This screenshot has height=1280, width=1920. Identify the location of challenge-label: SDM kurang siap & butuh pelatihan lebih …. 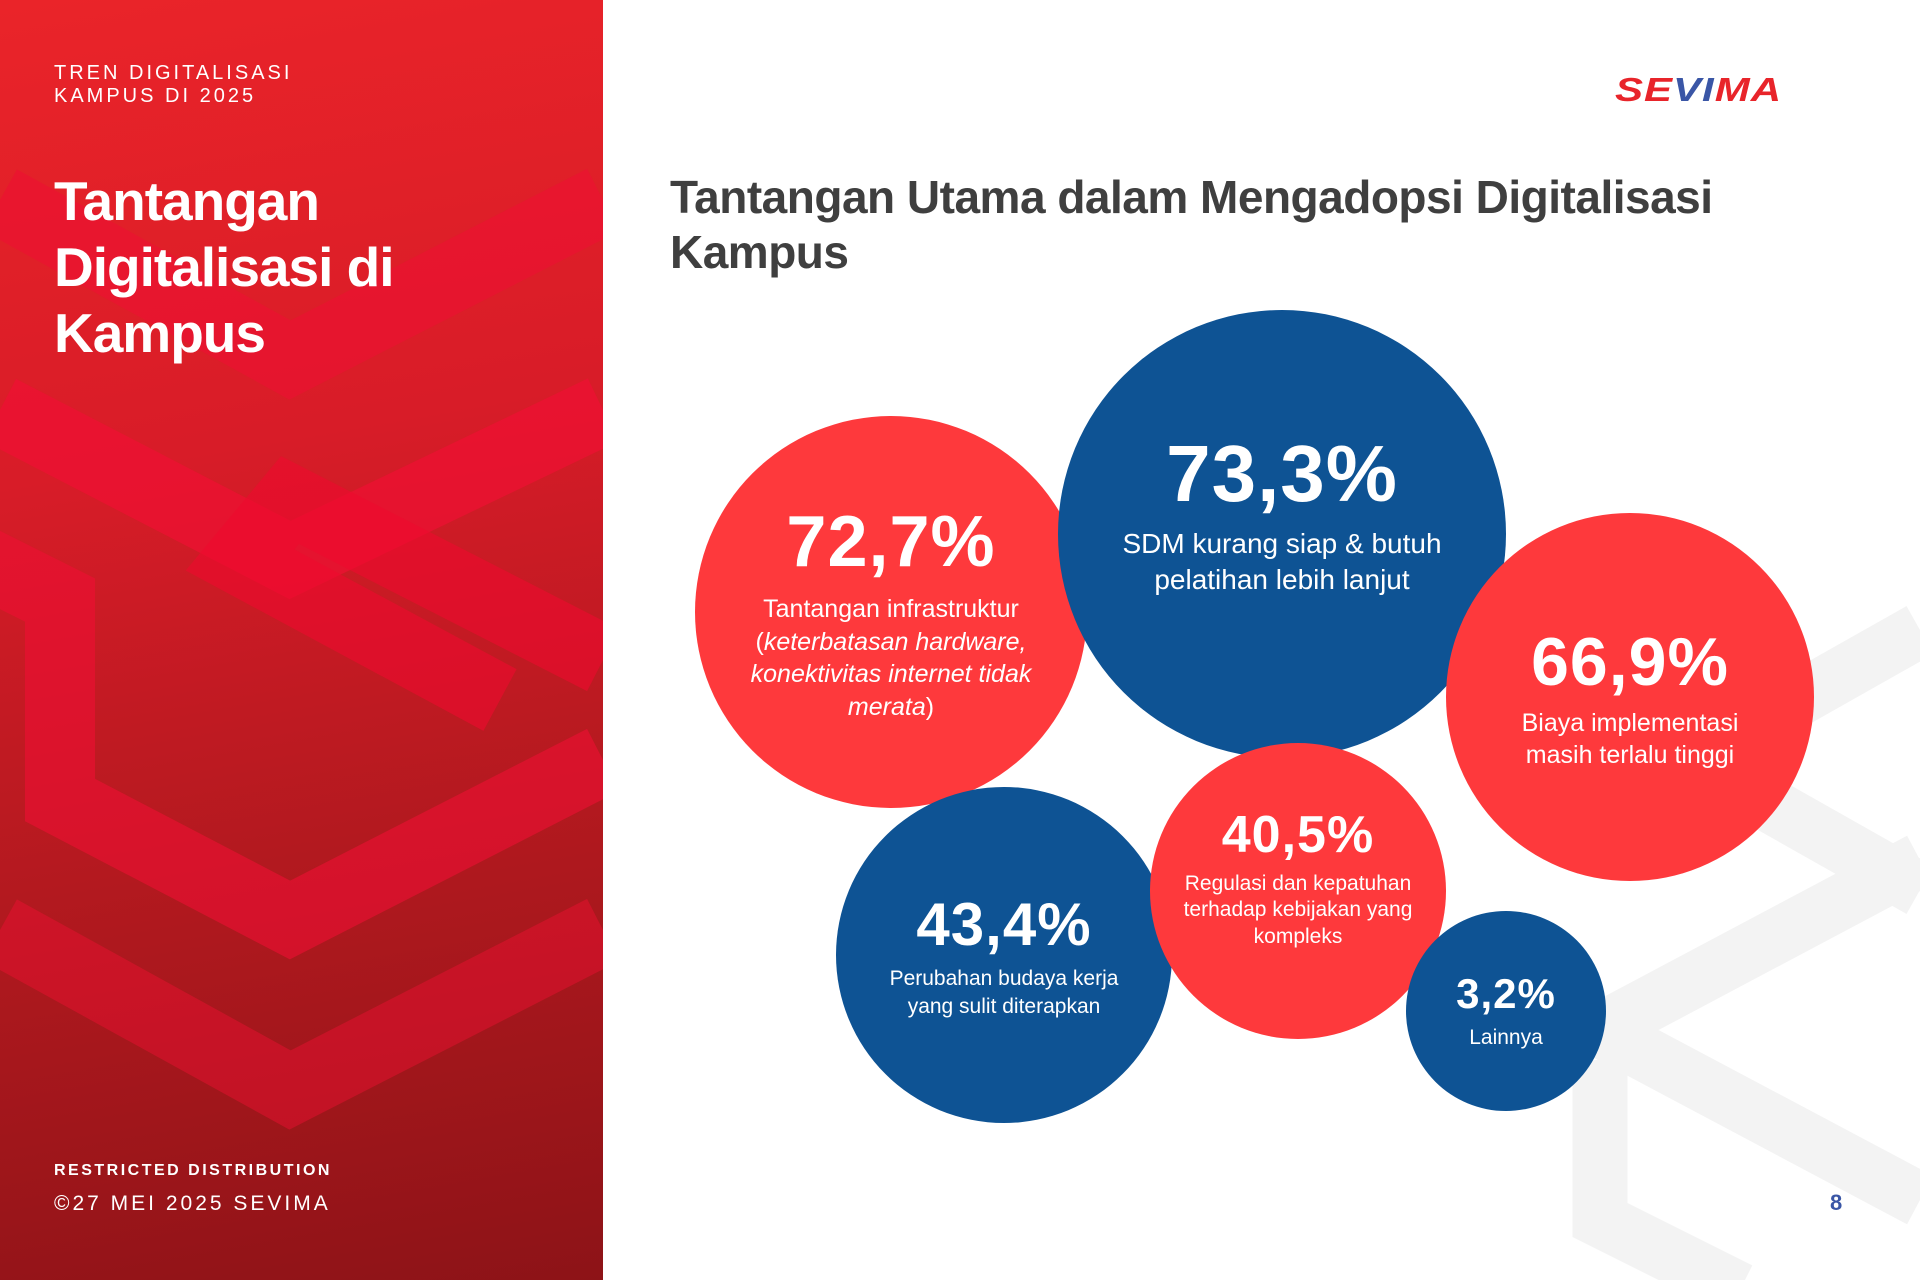
(1282, 562).